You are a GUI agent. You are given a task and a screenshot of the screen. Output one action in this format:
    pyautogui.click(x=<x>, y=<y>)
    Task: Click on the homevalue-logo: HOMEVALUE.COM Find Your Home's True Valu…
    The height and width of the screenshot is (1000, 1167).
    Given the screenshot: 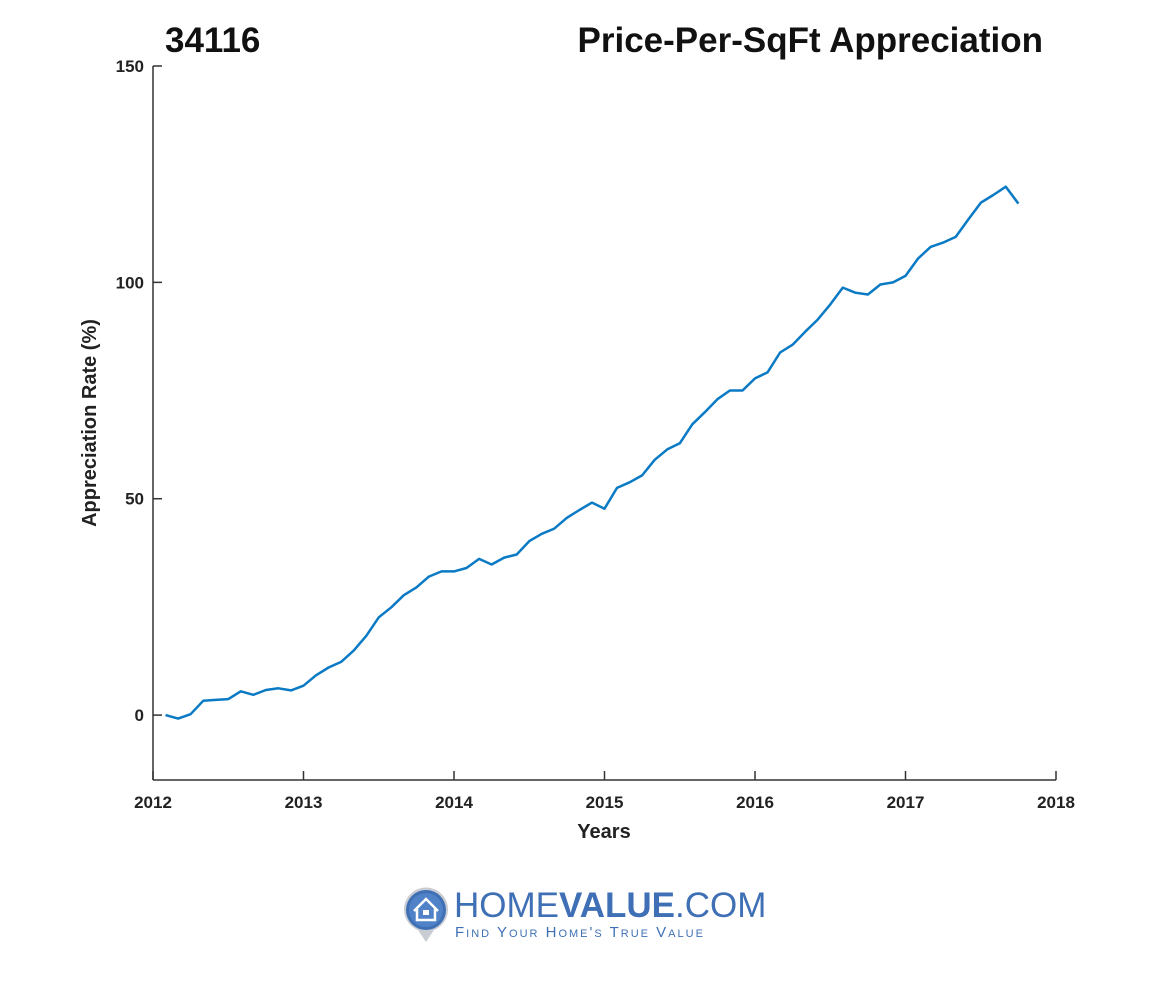 What is the action you would take?
    pyautogui.click(x=584, y=916)
    